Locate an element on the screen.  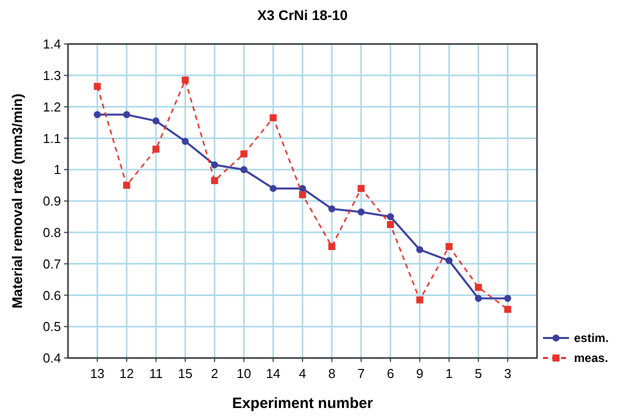
x-tick-label: 13 is located at coordinates (97, 373).